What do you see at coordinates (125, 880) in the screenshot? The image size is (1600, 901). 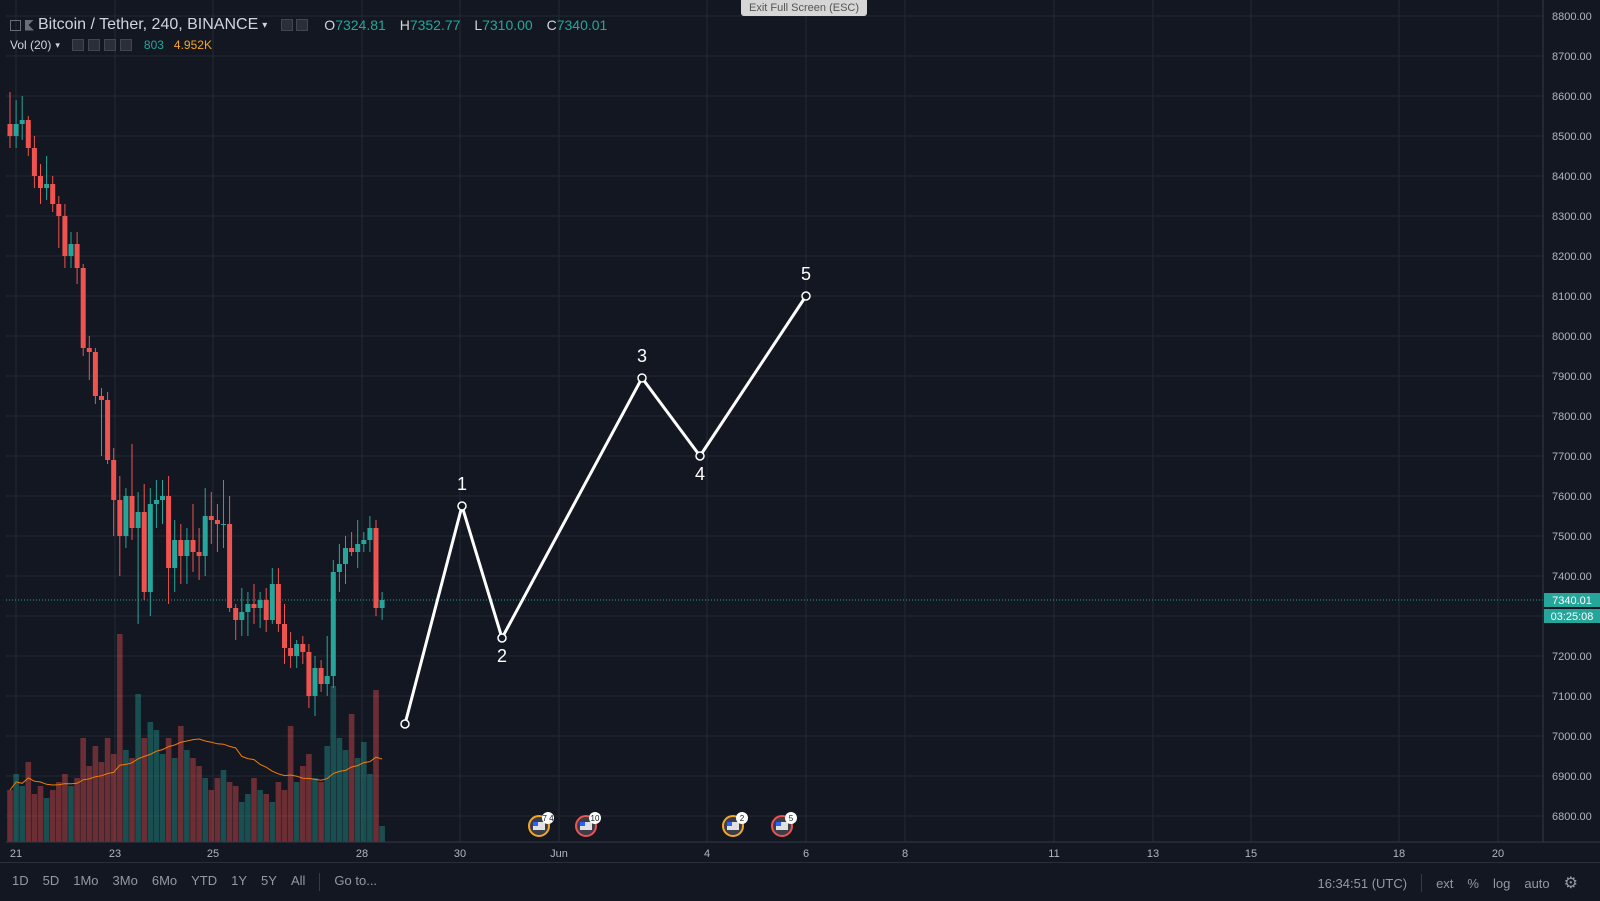 I see `range-3mo: 3Mo` at bounding box center [125, 880].